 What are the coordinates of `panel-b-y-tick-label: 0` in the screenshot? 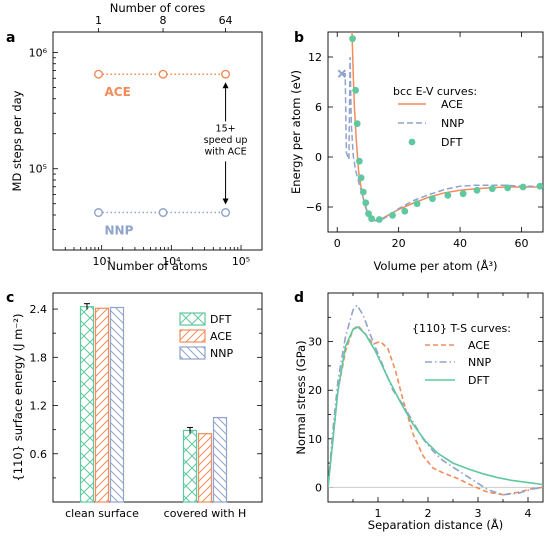 It's located at (318, 157).